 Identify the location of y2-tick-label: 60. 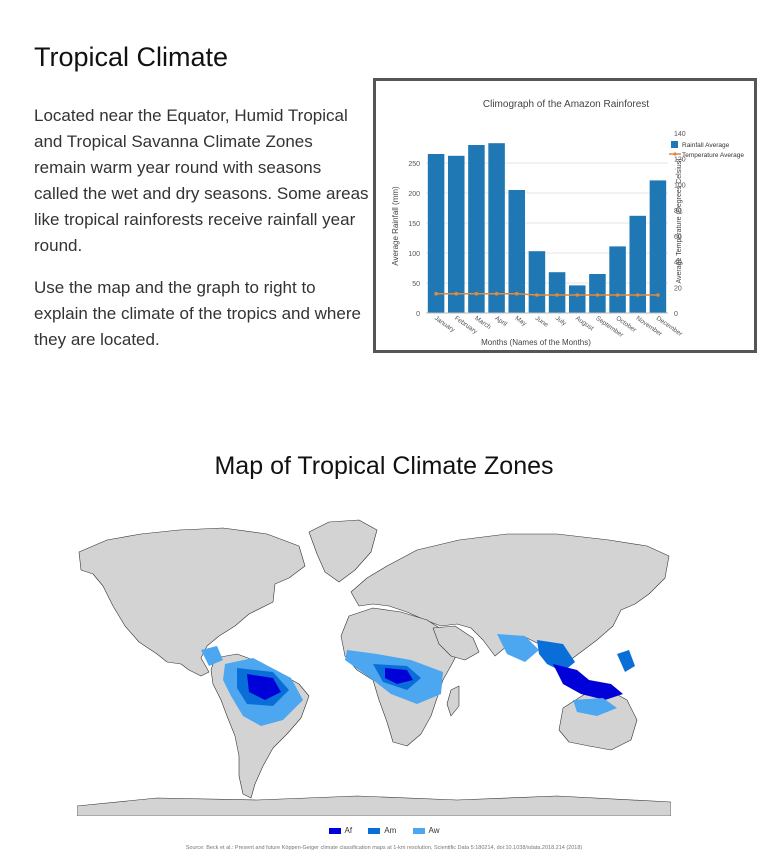
(678, 237).